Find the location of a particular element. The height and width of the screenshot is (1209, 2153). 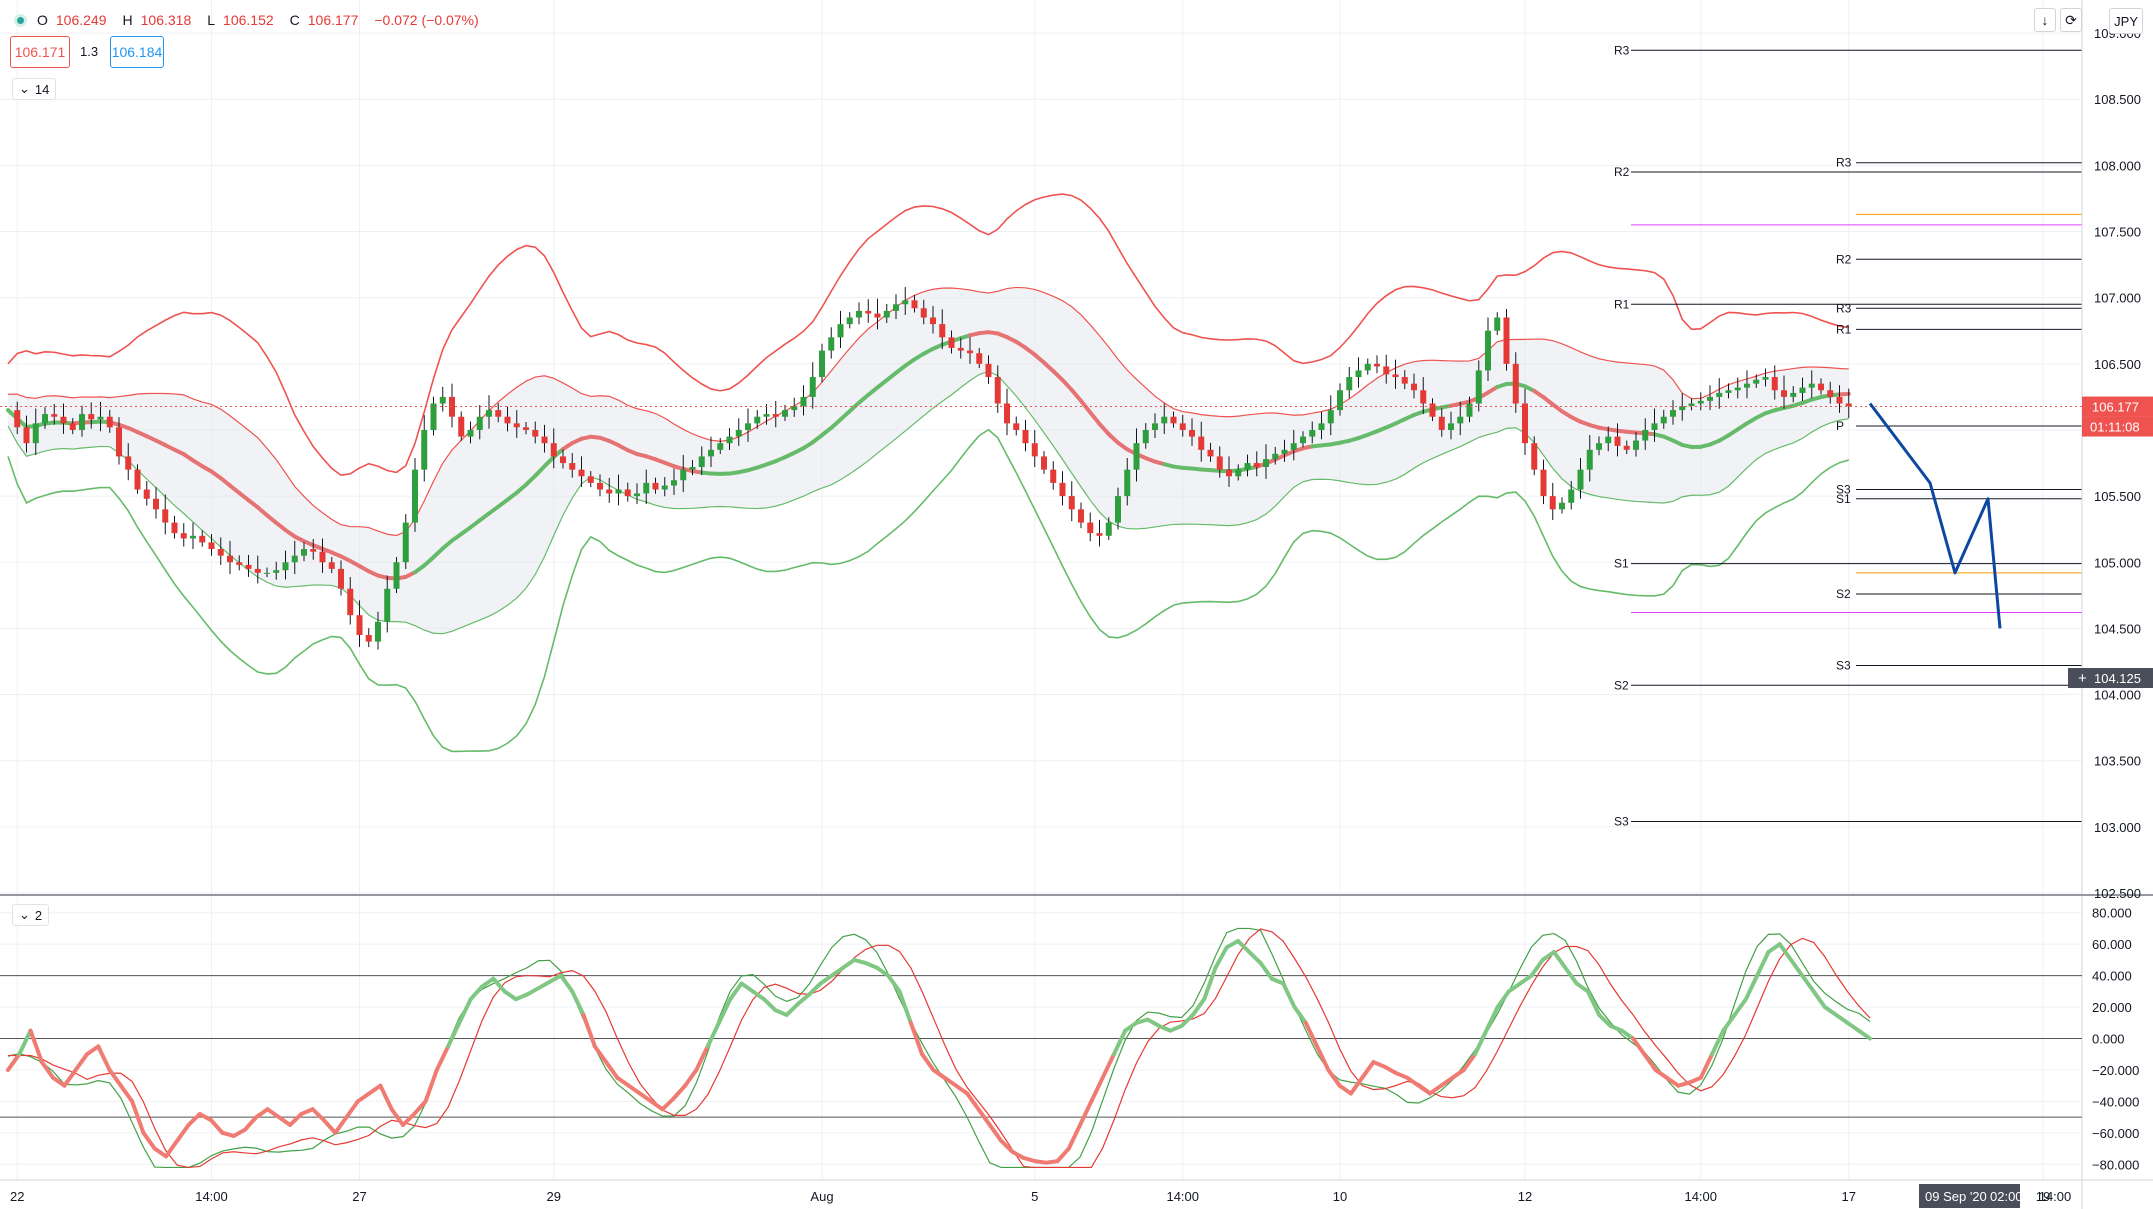

main-pane-collapse-toggle: ⌄ 14 is located at coordinates (34, 89).